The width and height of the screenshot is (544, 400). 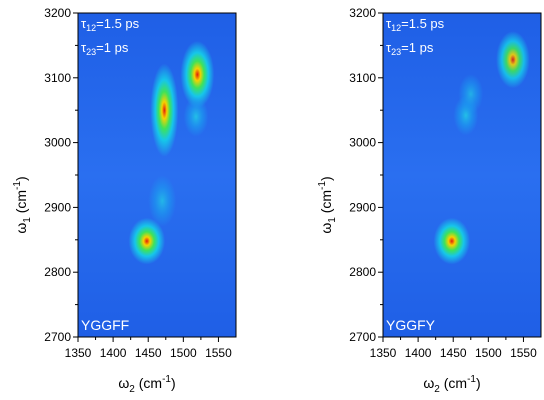 What do you see at coordinates (411, 325) in the screenshot?
I see `sample-label: YGGFY` at bounding box center [411, 325].